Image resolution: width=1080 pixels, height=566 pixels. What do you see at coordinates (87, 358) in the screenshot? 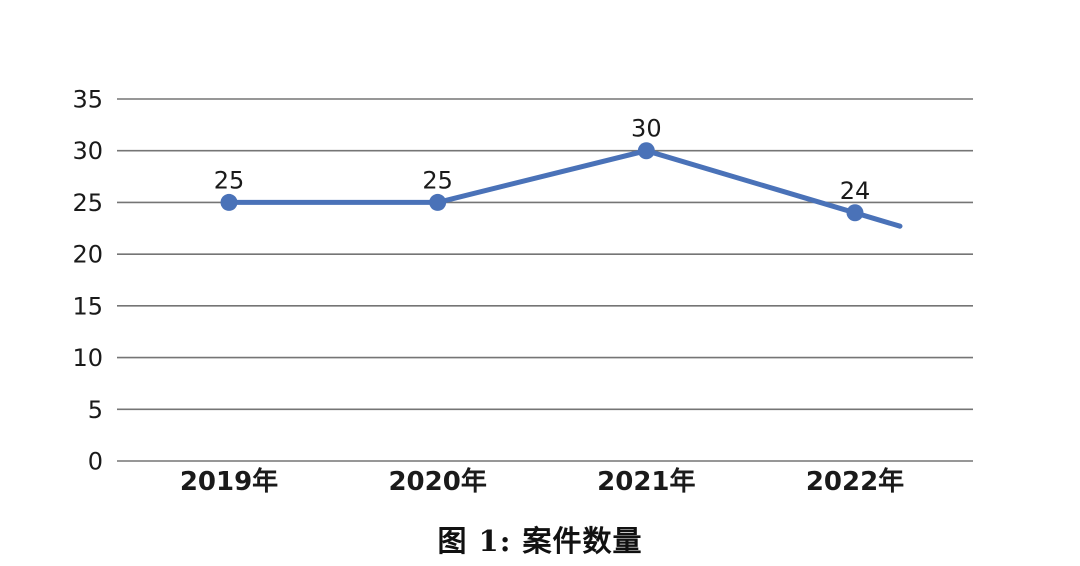
I see `y-tick-label: 10` at bounding box center [87, 358].